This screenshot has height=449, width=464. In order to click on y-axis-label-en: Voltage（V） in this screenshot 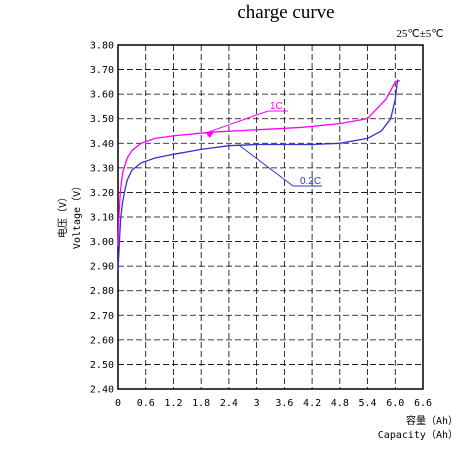, I will do `click(77, 215)`.